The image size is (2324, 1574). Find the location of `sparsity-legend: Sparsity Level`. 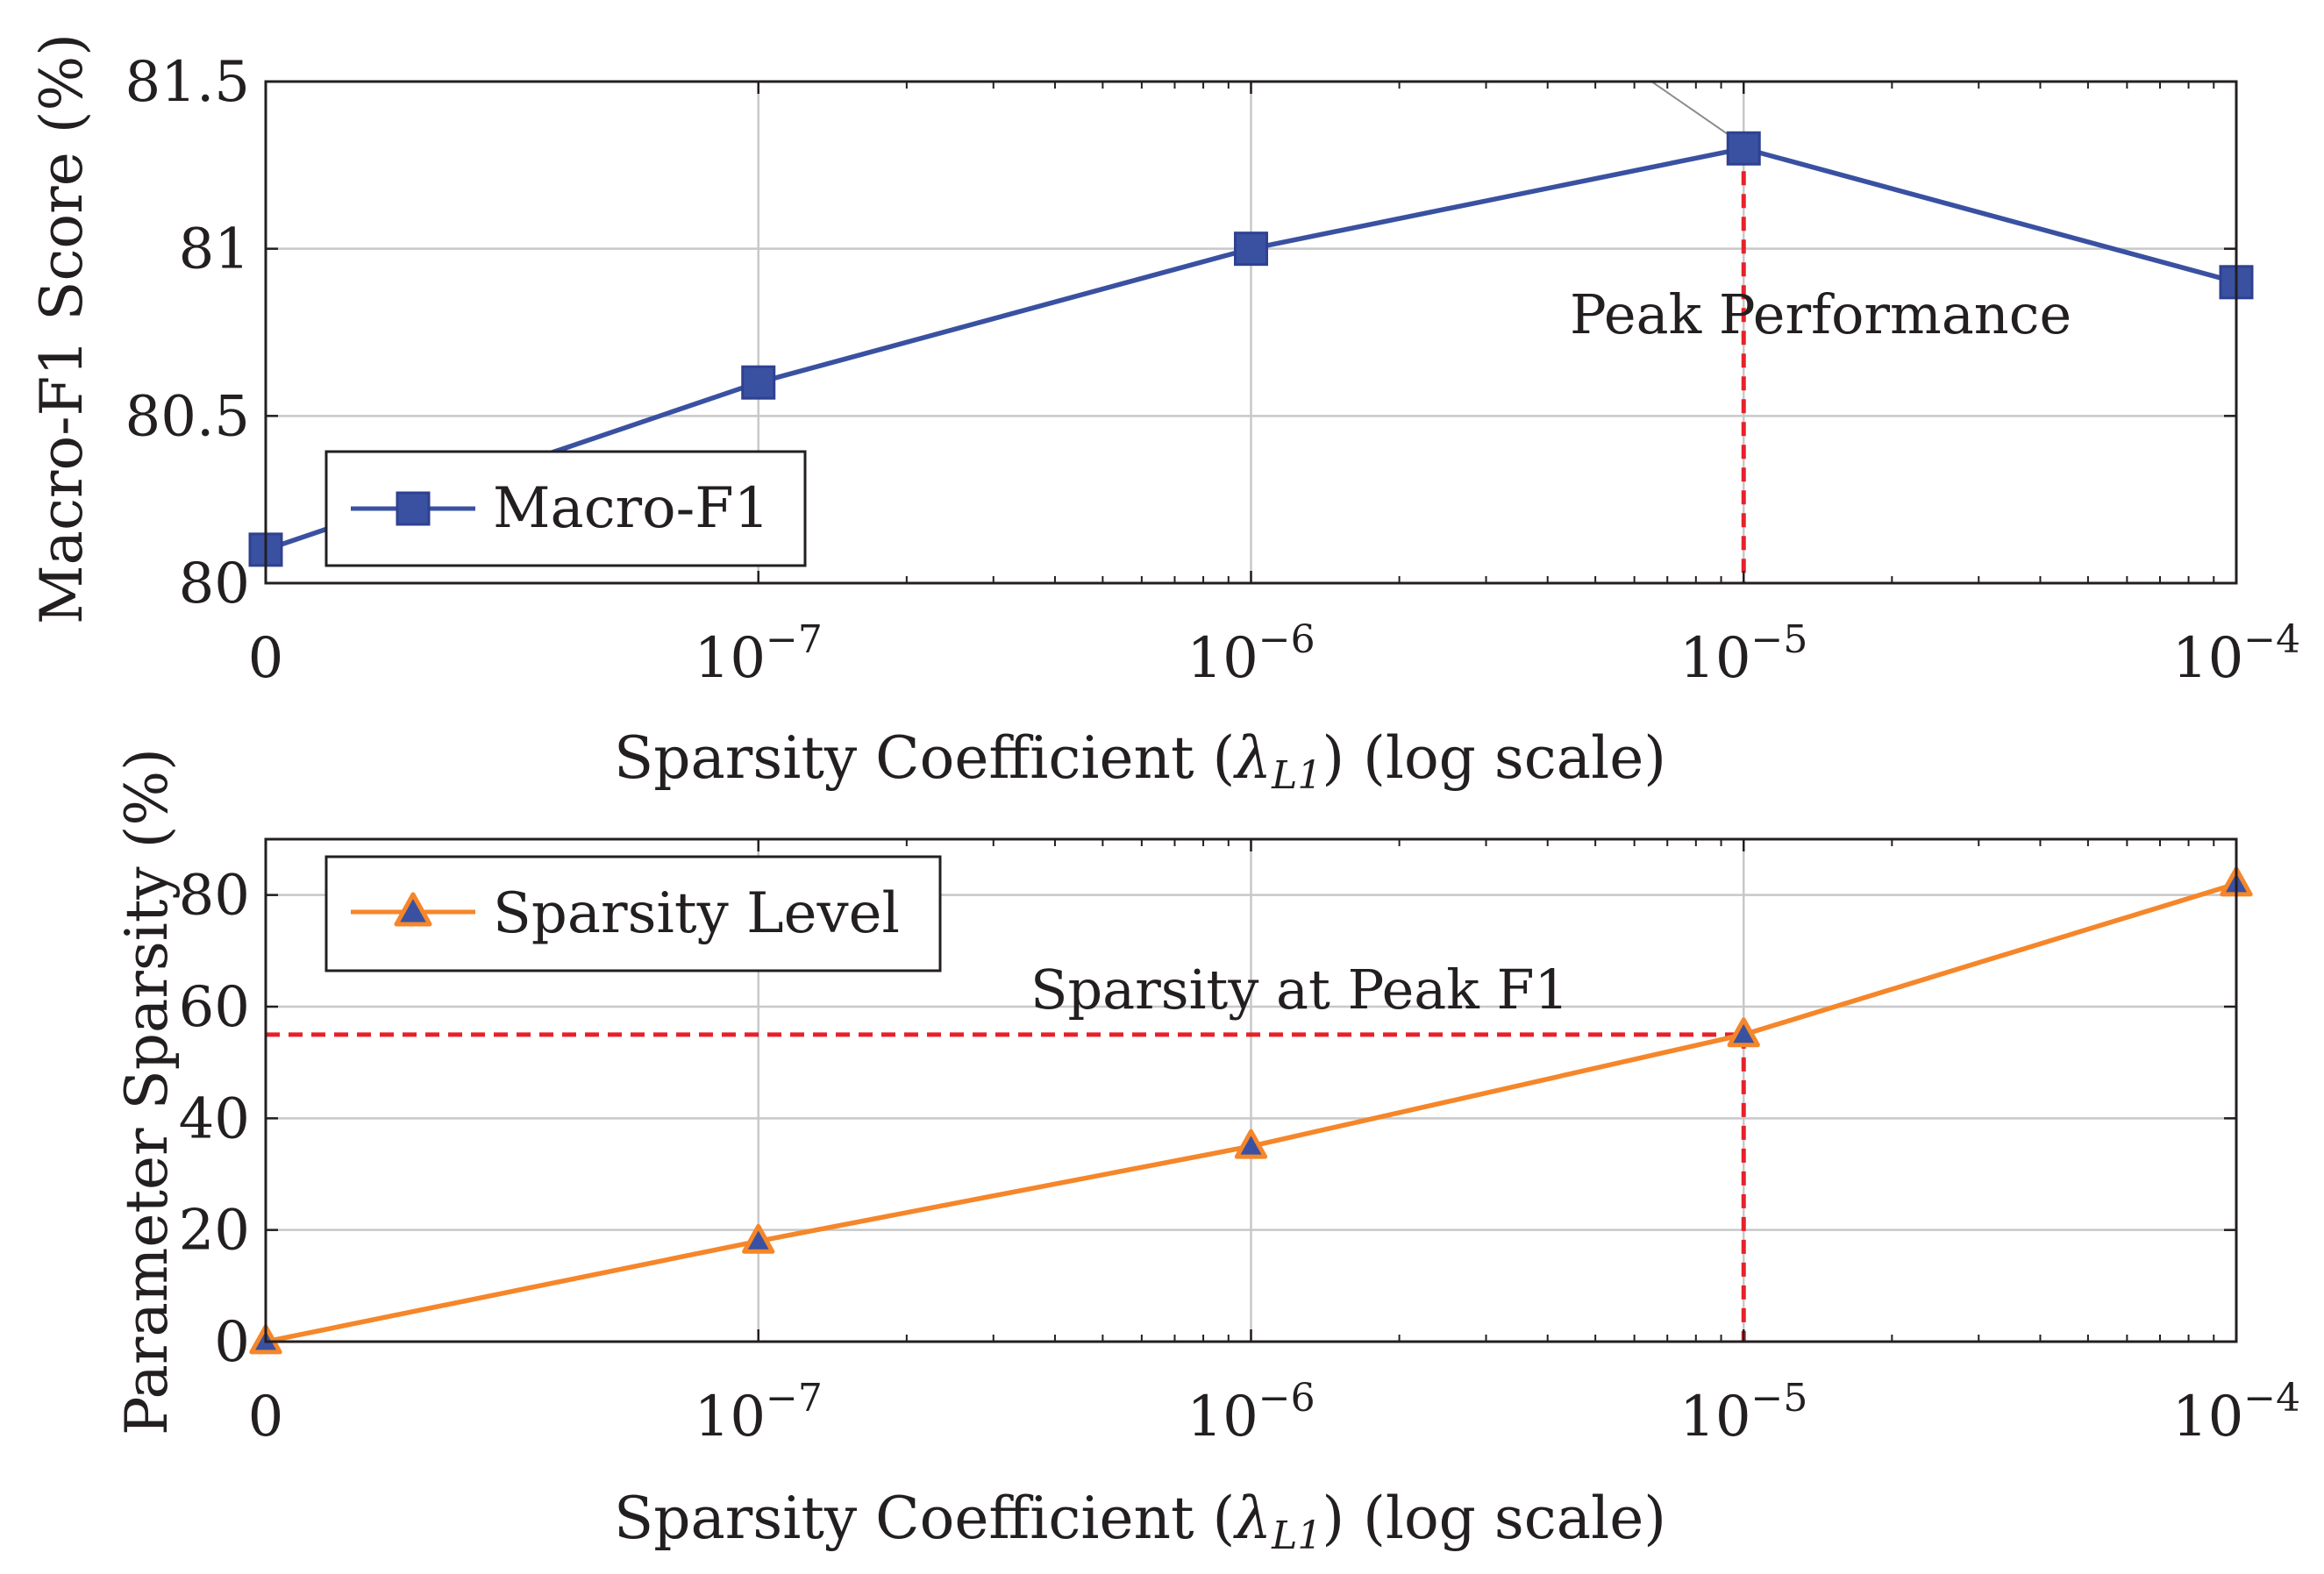

sparsity-legend: Sparsity Level is located at coordinates (633, 913).